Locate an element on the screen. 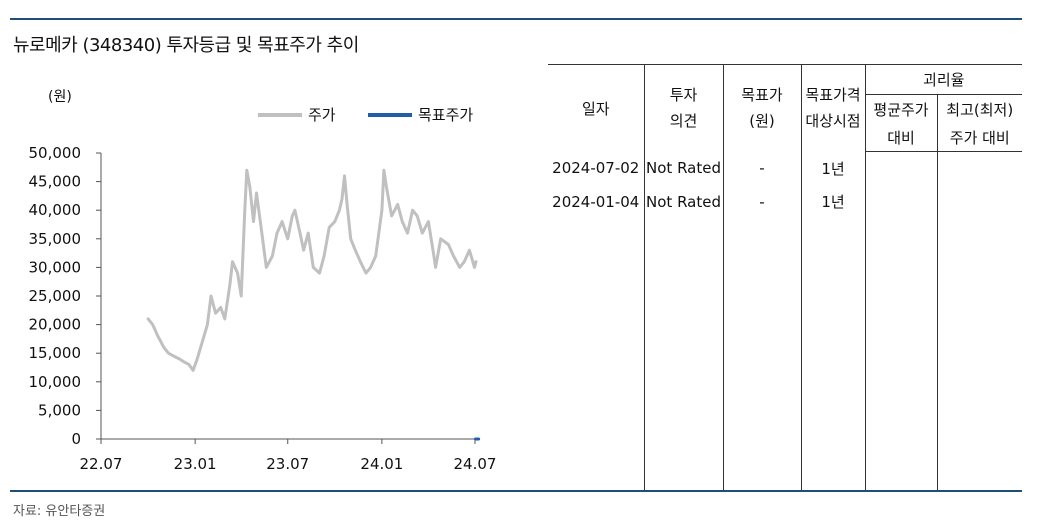  y-tick-label: 45,000 is located at coordinates (55, 182).